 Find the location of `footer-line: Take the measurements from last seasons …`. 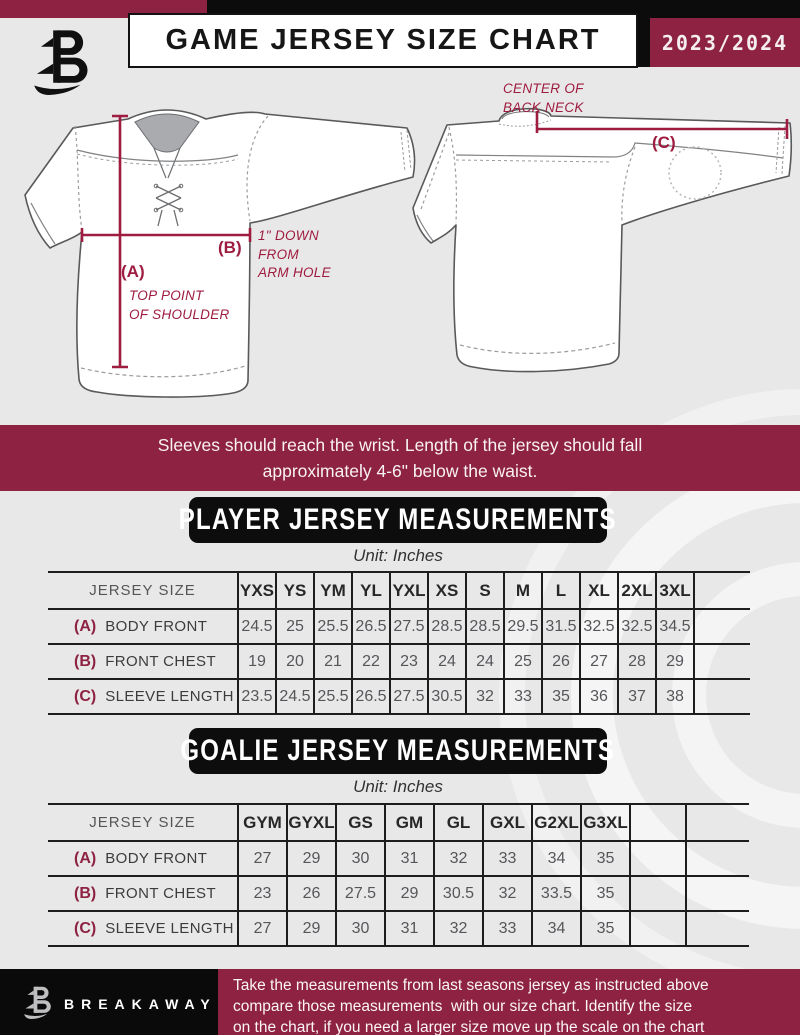

footer-line: Take the measurements from last seasons … is located at coordinates (471, 985).